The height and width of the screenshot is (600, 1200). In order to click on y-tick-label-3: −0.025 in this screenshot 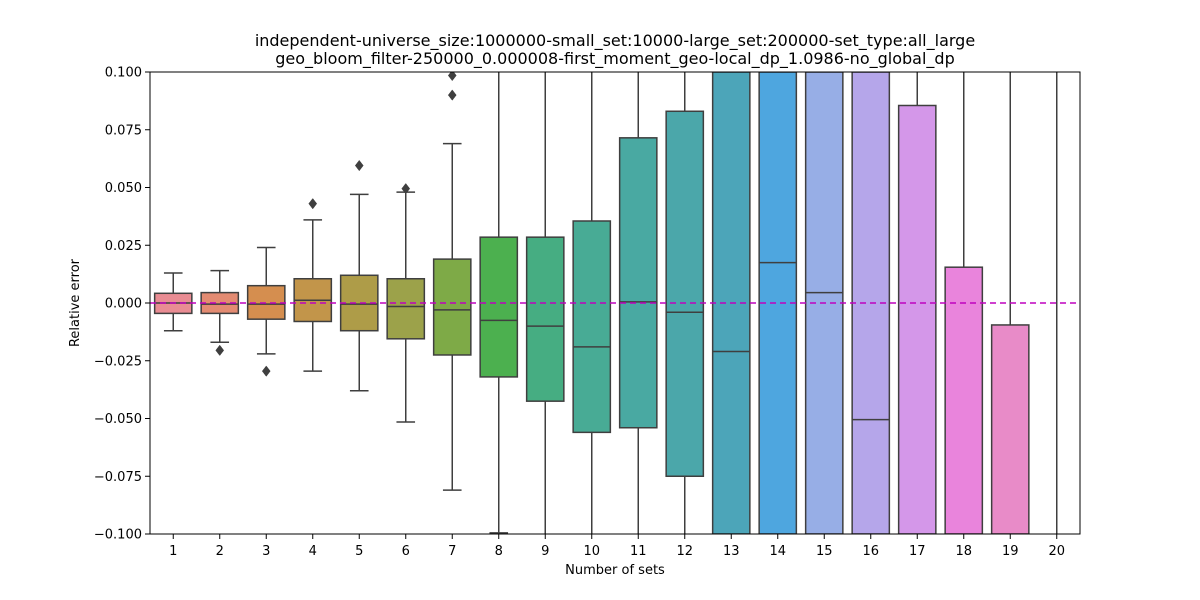, I will do `click(118, 361)`.